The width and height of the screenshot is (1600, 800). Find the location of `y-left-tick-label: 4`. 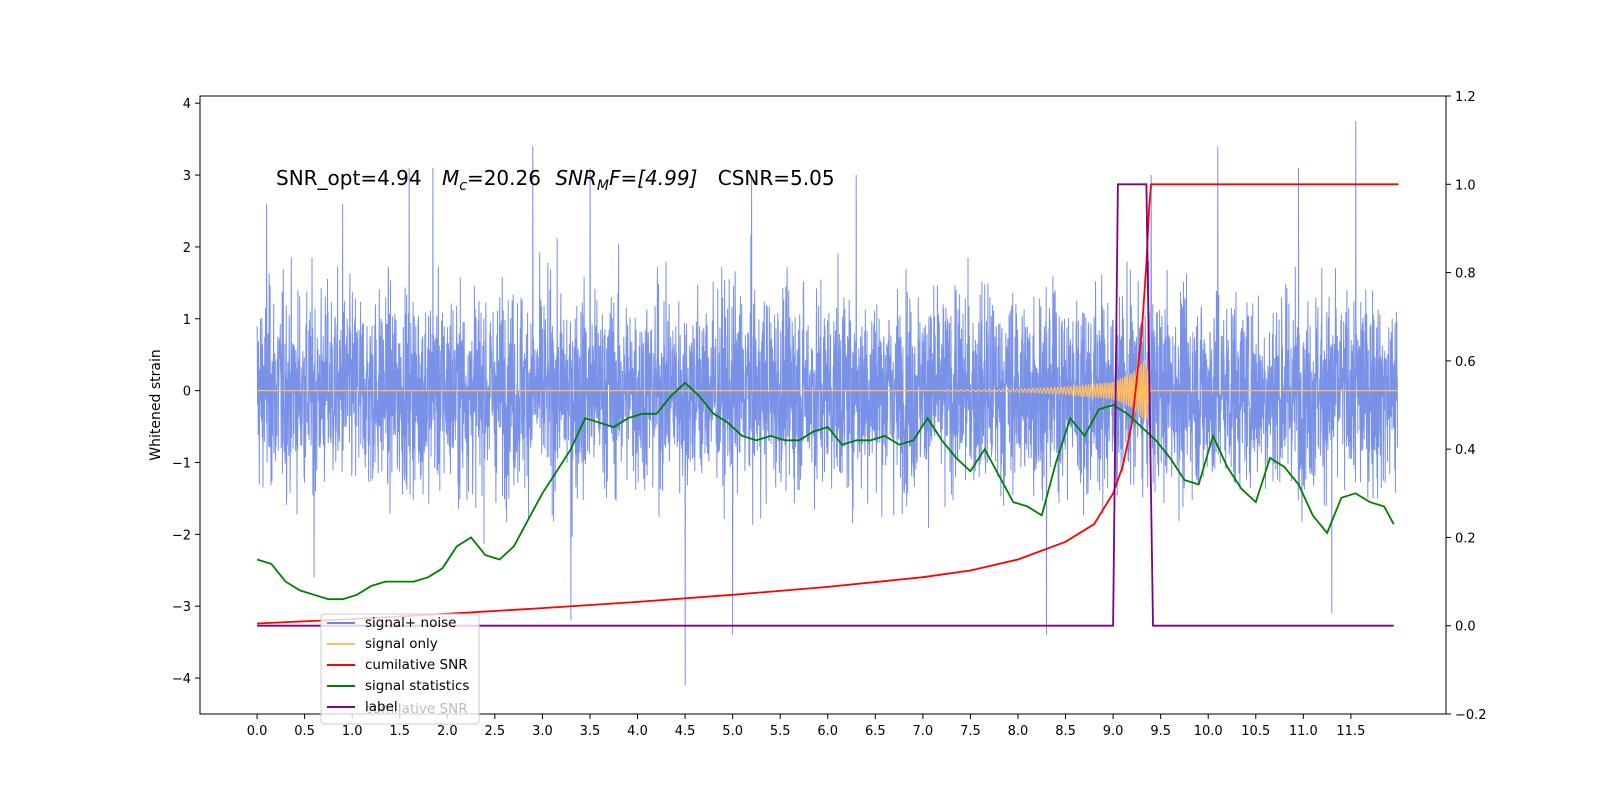

y-left-tick-label: 4 is located at coordinates (187, 104).